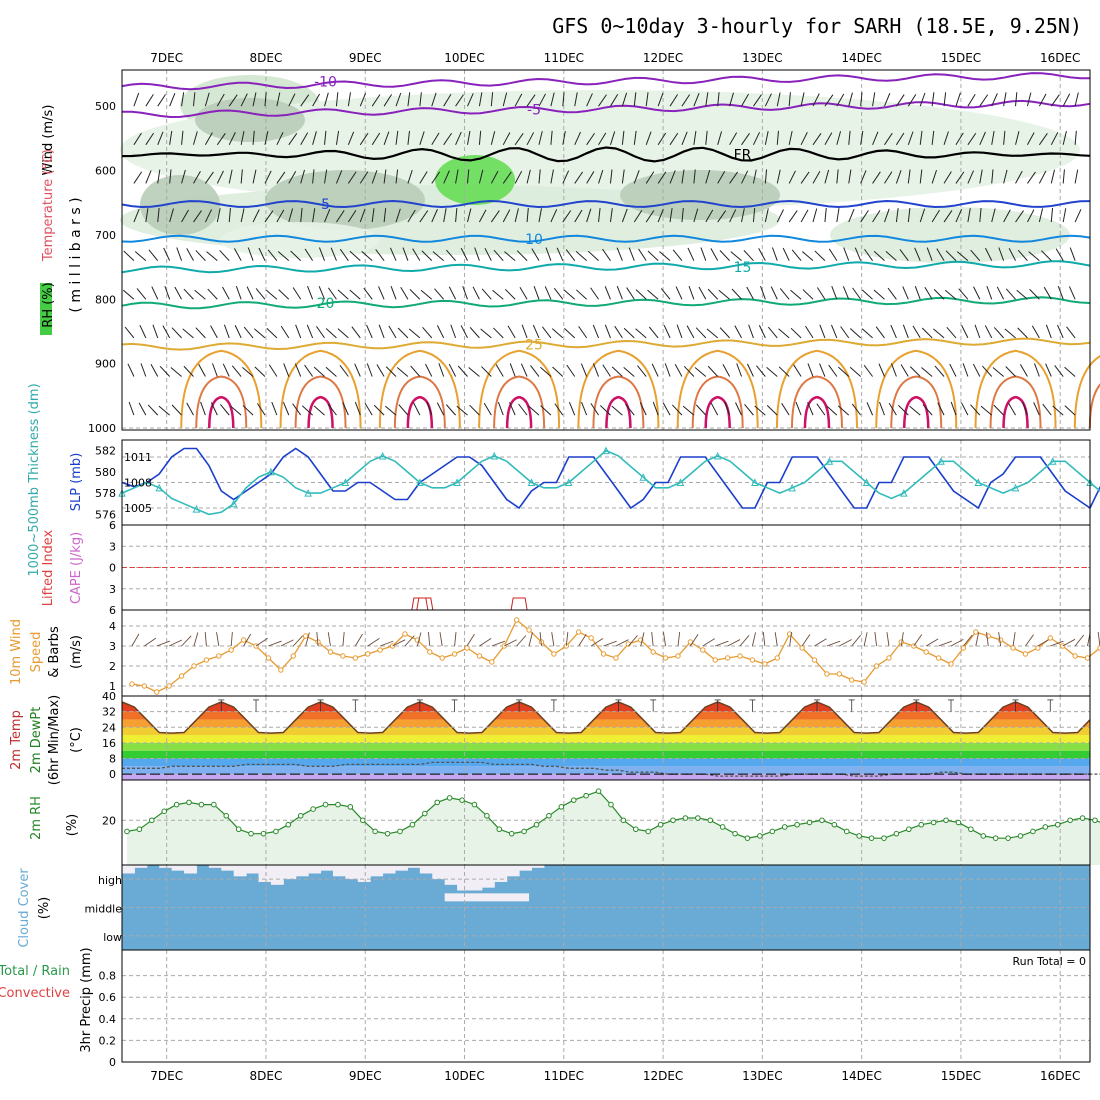 Image resolution: width=1100 pixels, height=1100 pixels. I want to click on date-label-top: 15DEC, so click(961, 58).